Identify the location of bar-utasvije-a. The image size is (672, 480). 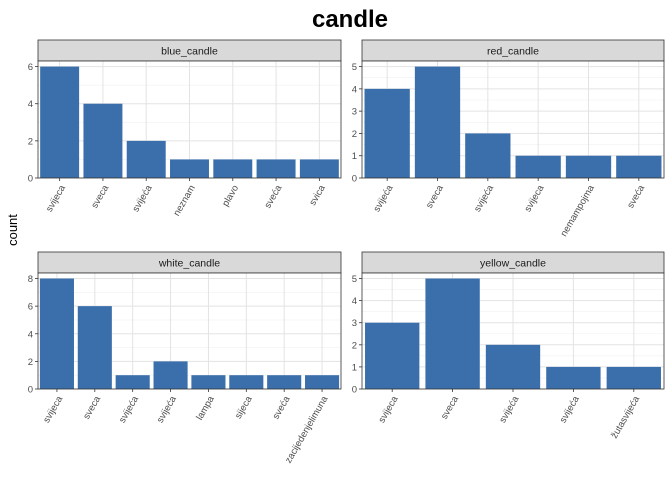
(633, 377).